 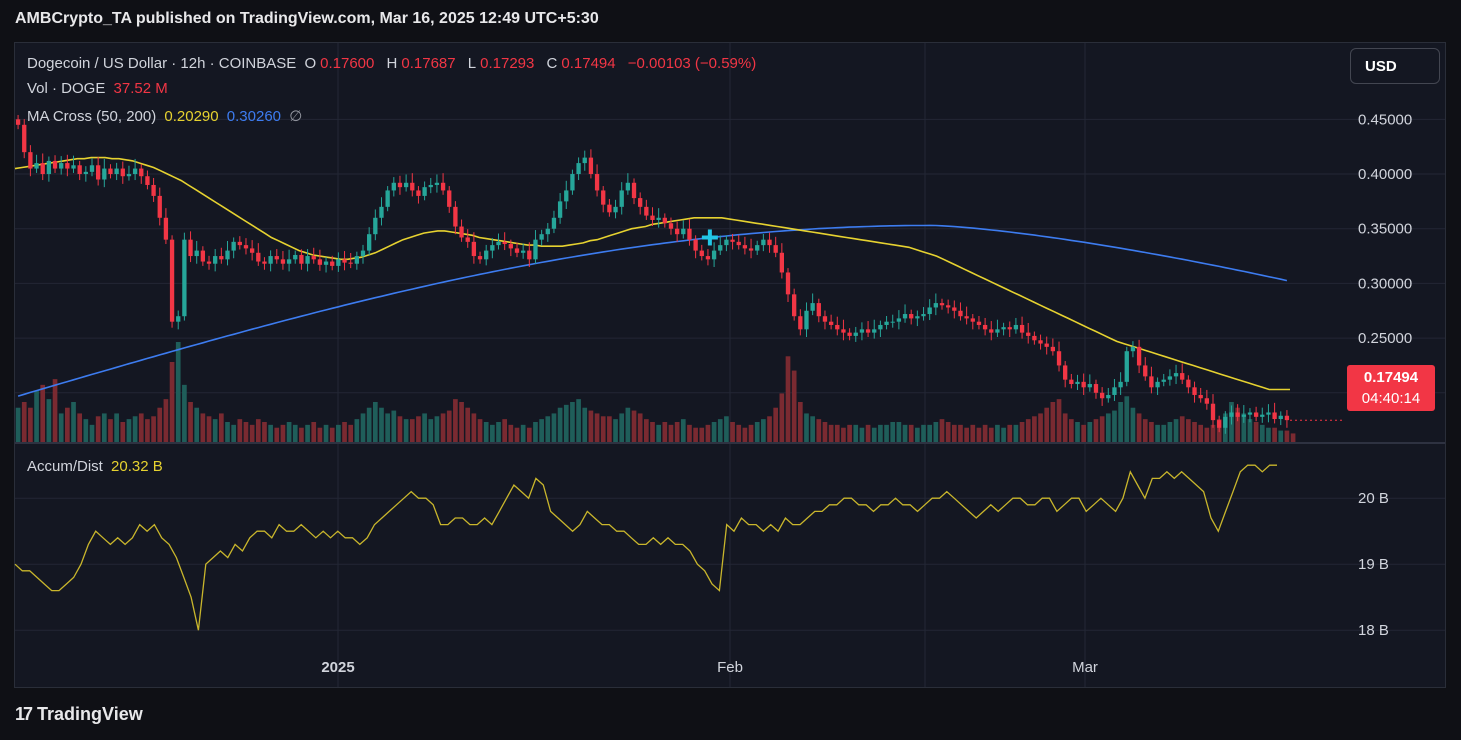 I want to click on volume-legend: Vol · DOGE 37.52 M, so click(x=99, y=88).